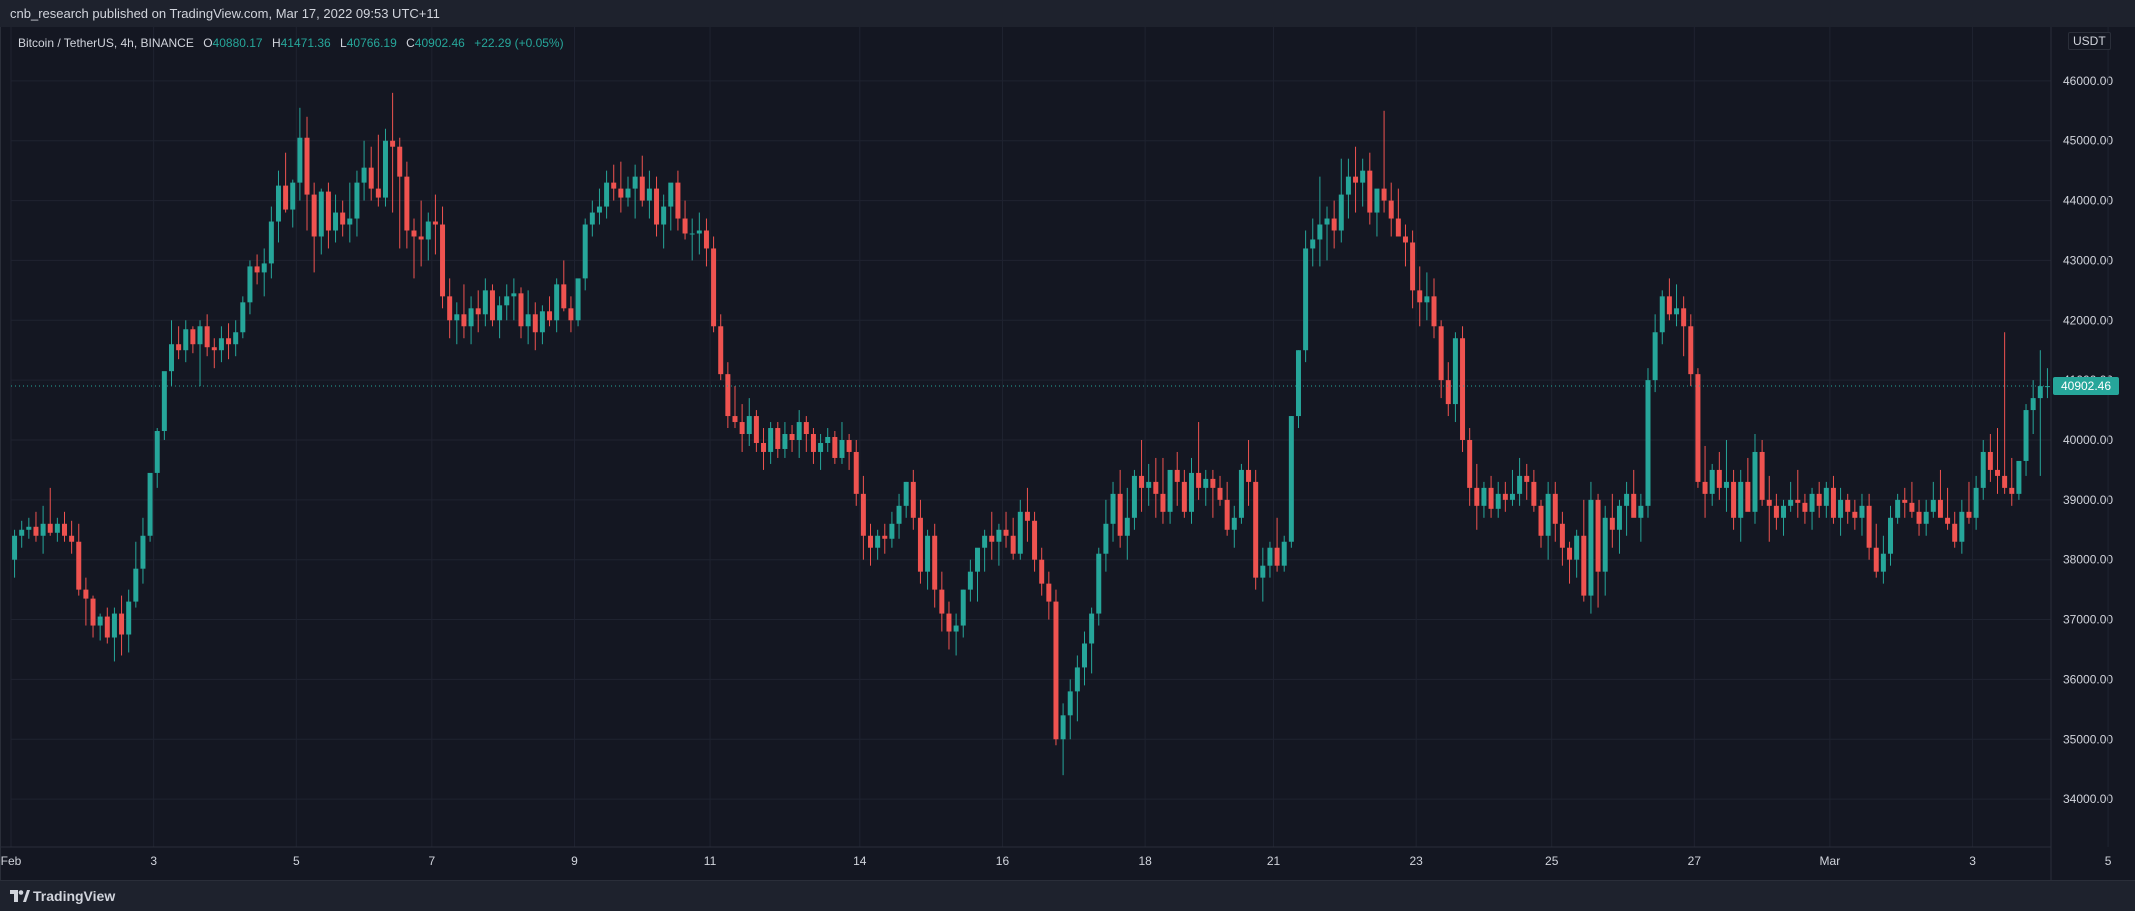 This screenshot has height=911, width=2135. I want to click on close-label: C, so click(410, 43).